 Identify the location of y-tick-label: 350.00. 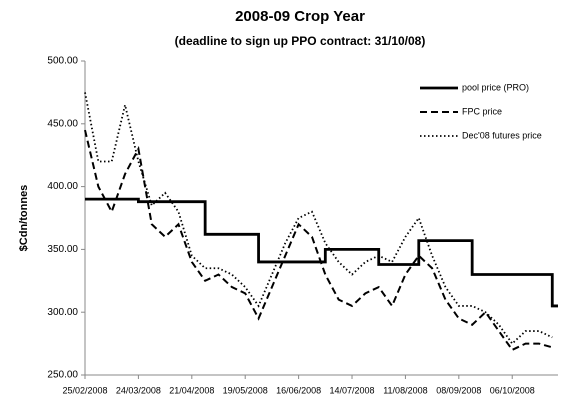
(62, 249).